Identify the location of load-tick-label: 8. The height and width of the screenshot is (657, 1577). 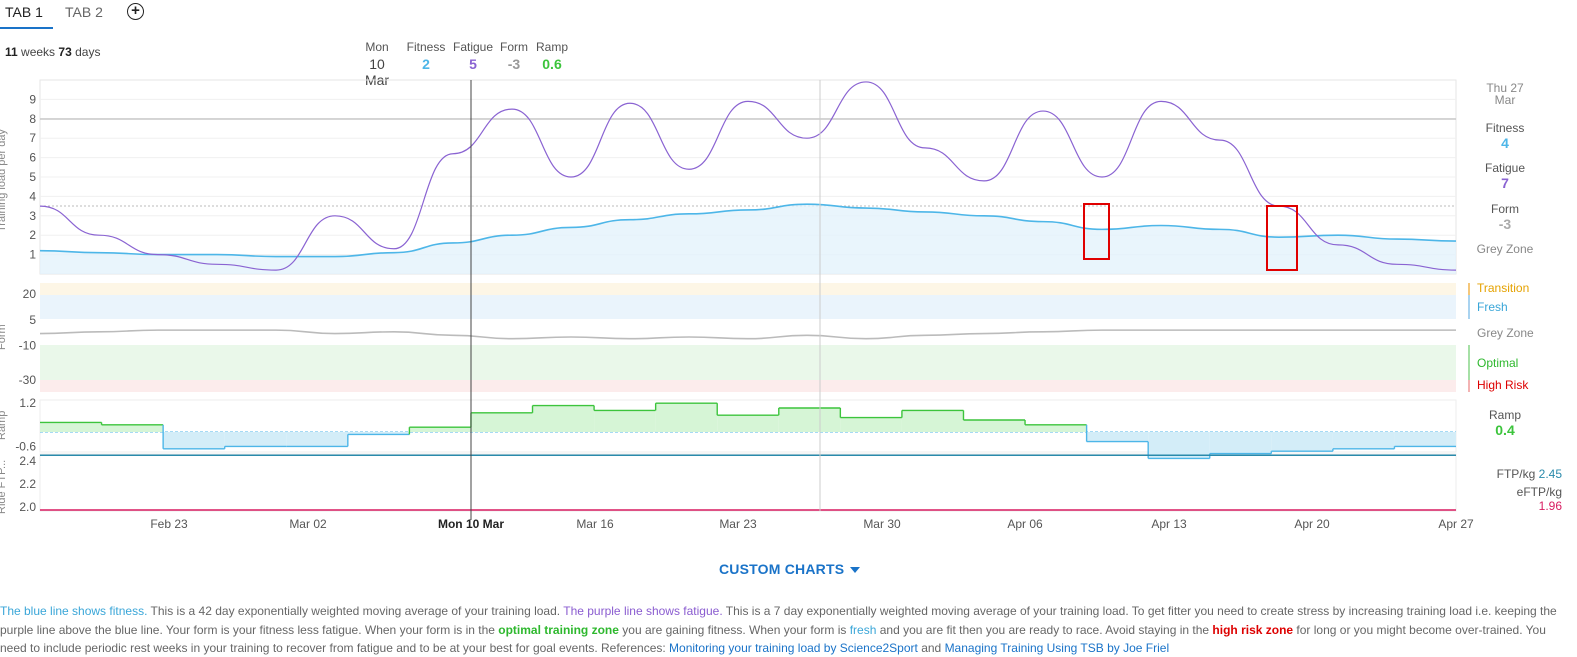
(32, 119).